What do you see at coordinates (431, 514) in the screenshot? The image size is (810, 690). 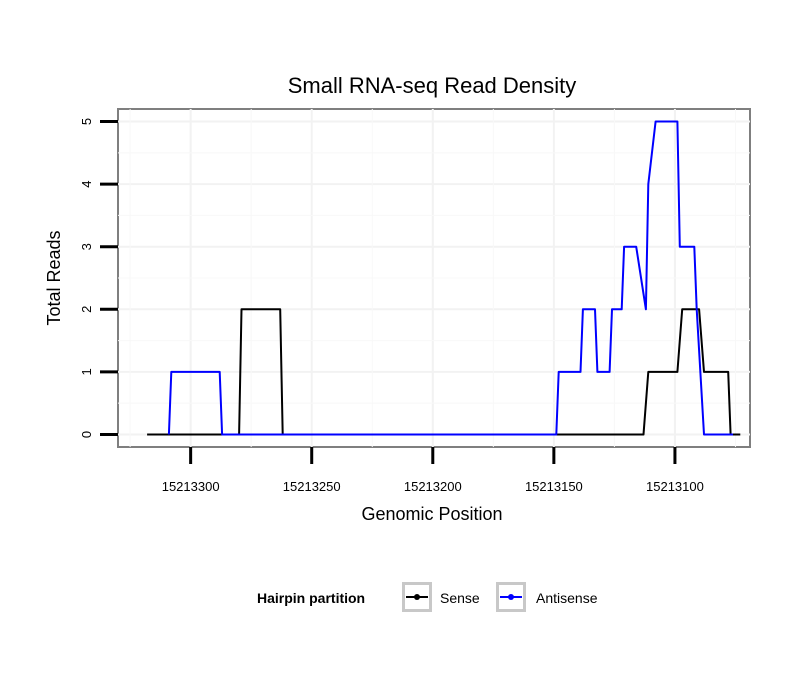 I see `x-axis-label: Genomic Position` at bounding box center [431, 514].